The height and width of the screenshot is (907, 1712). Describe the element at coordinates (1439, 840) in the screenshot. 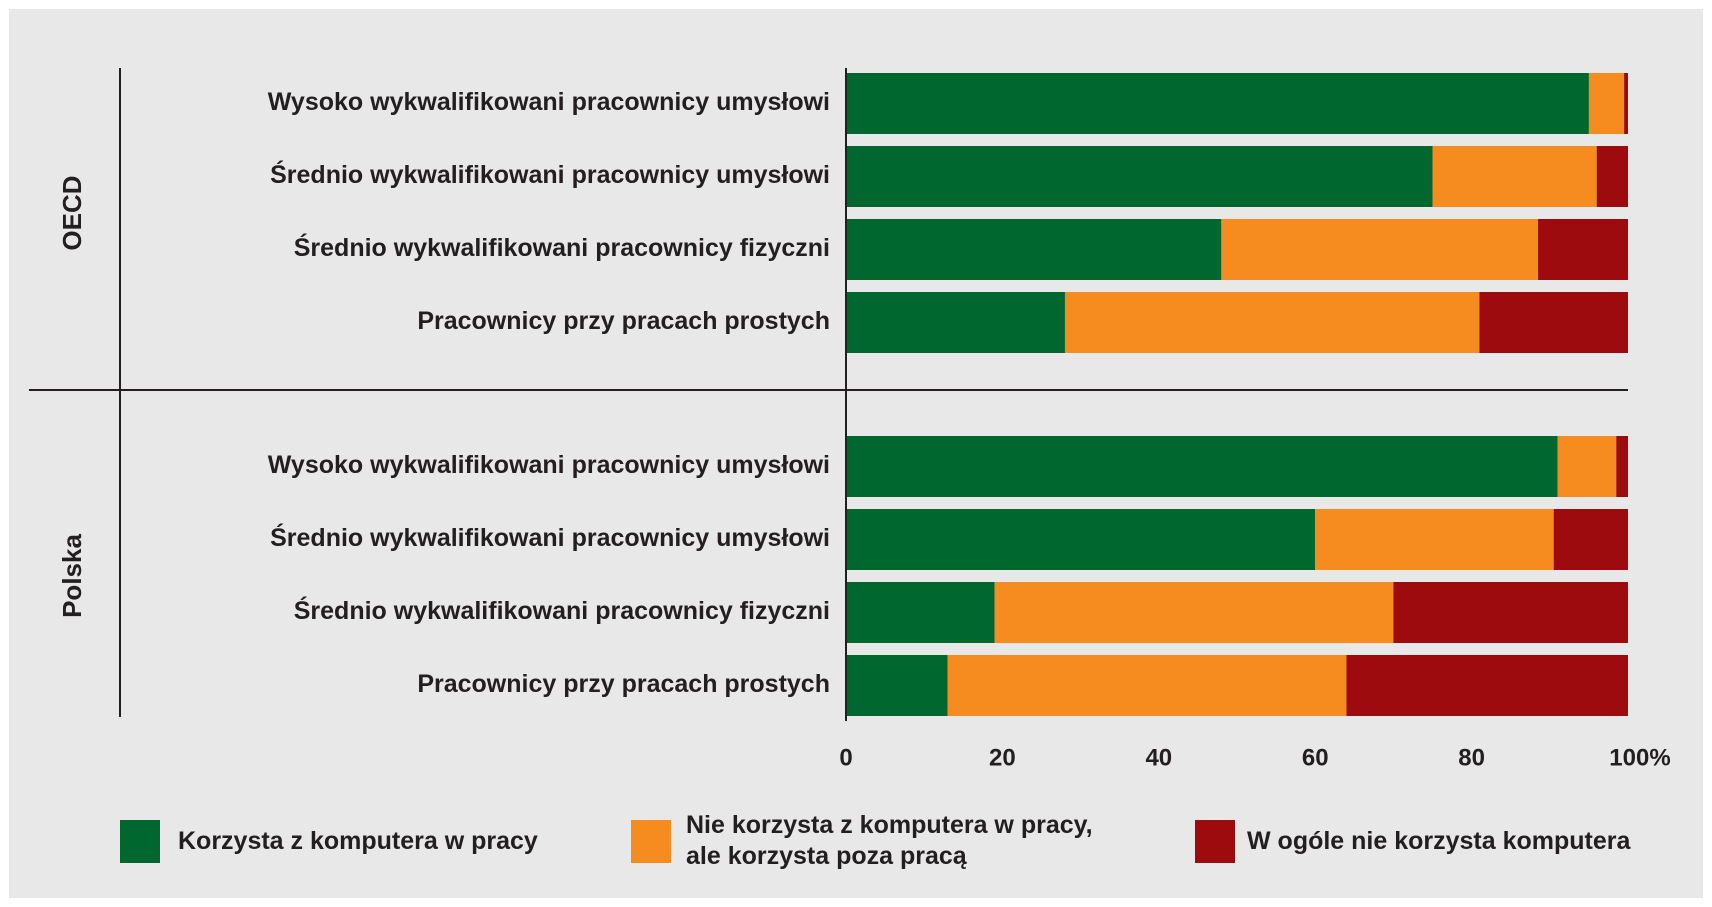

I see `legend-label: W ogóle nie korzysta komputera` at that location.